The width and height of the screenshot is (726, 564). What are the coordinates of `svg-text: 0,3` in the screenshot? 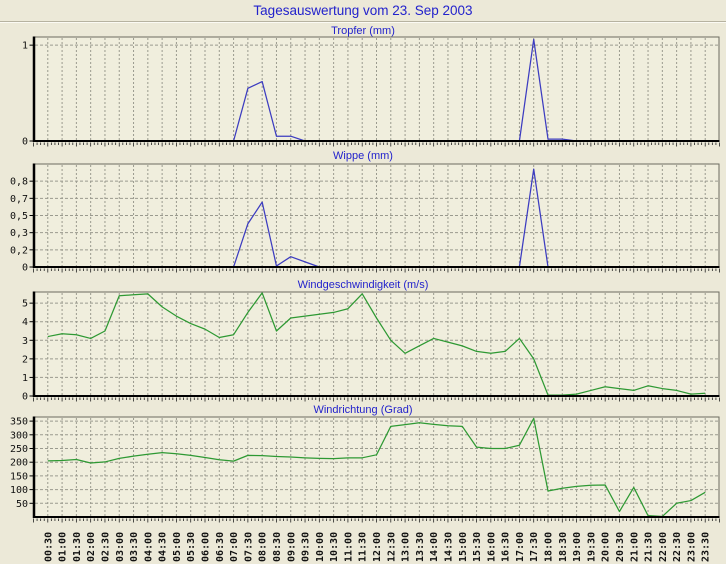 It's located at (19, 233).